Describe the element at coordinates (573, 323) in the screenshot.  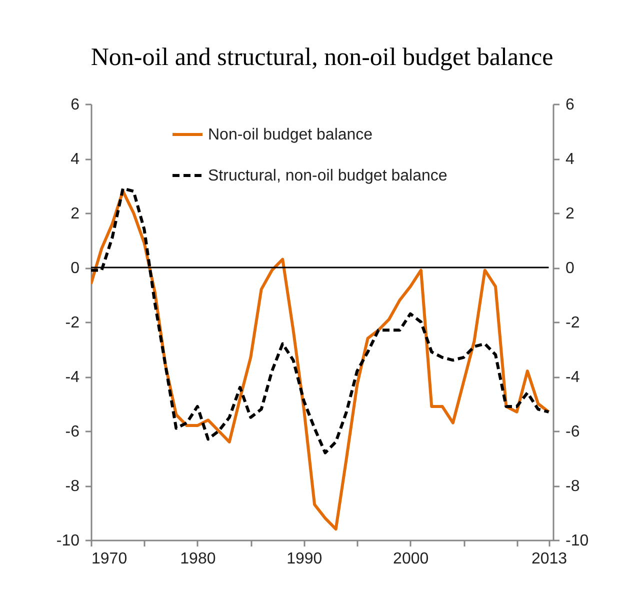
I see `y2-tick-label: -2` at that location.